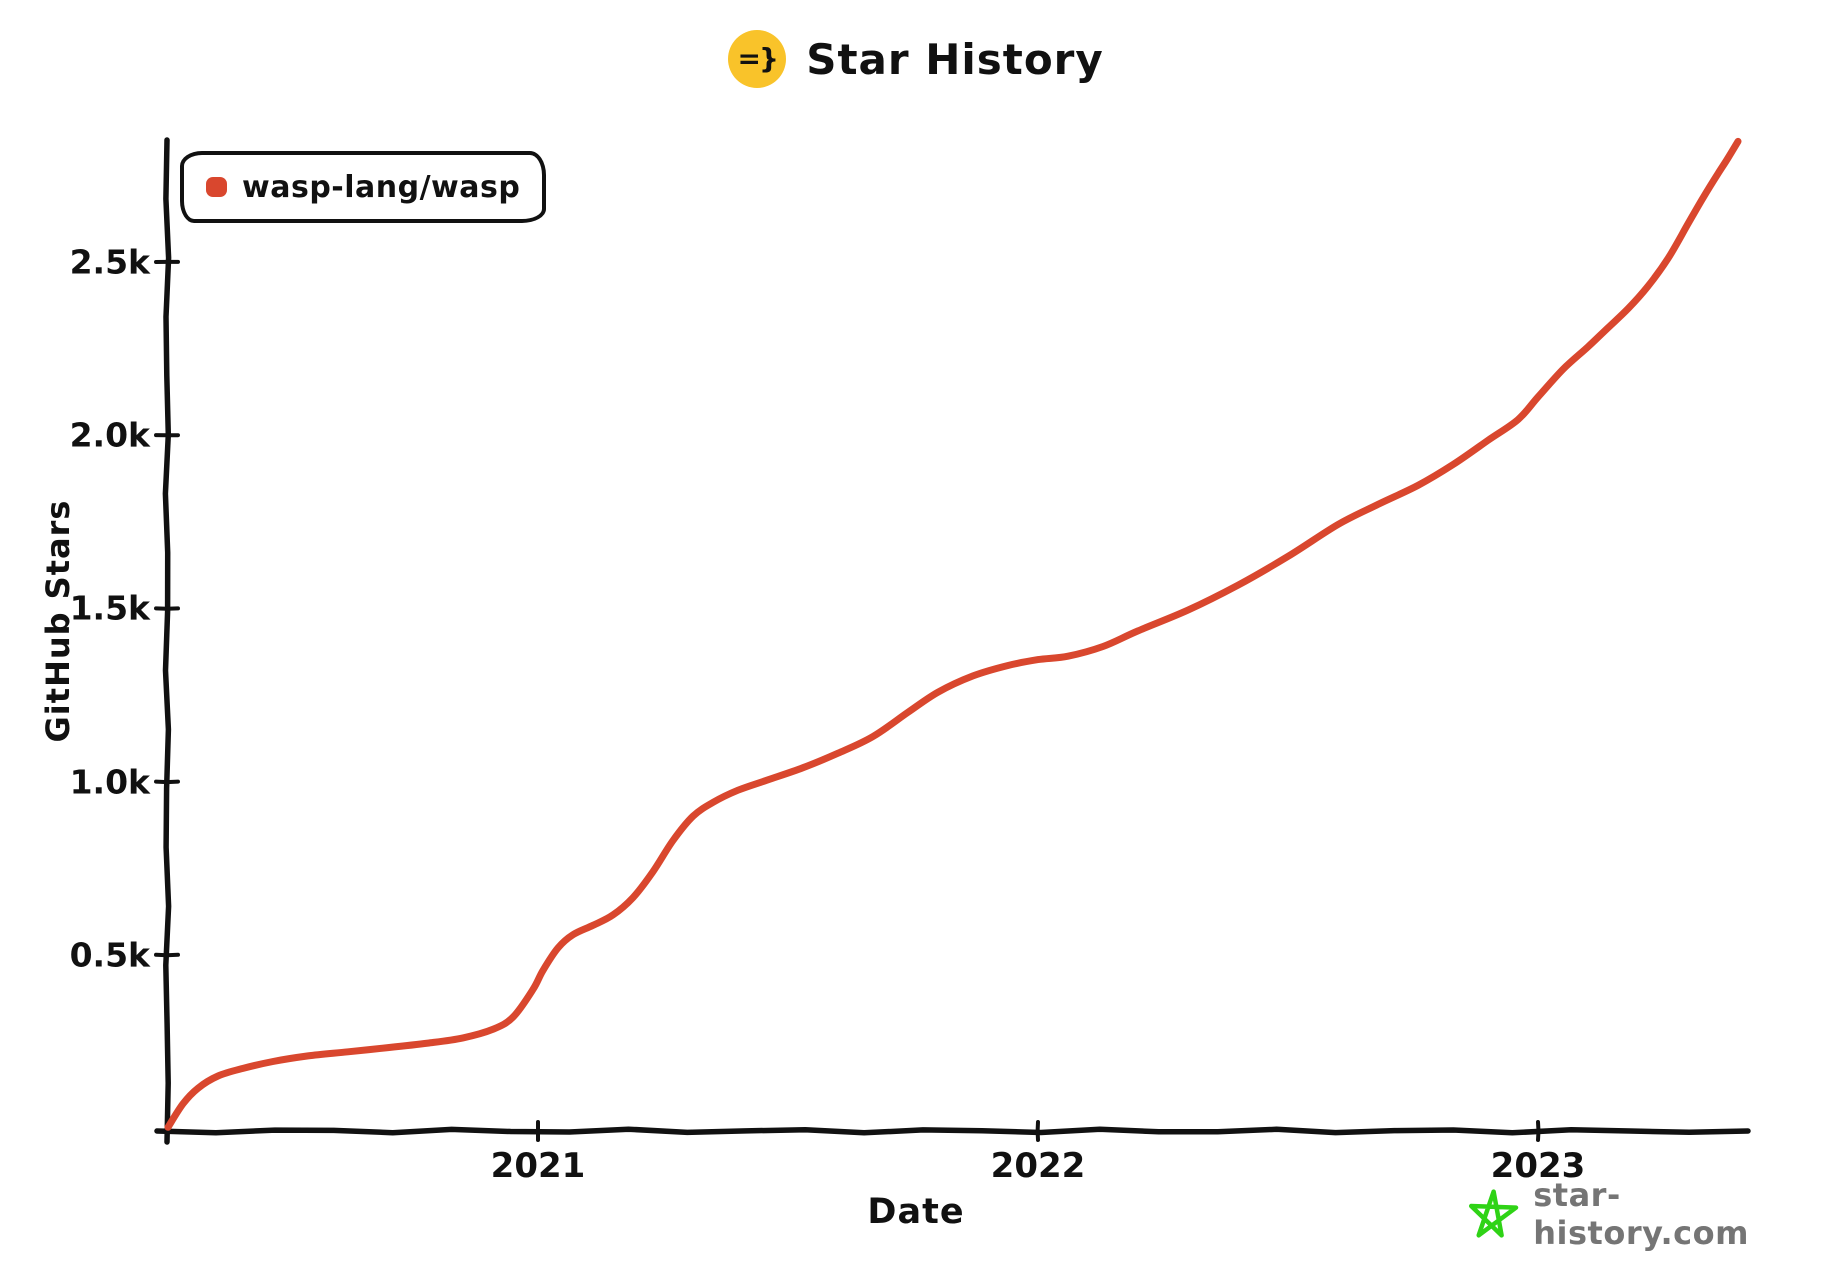  I want to click on wasp-logo-glyph: =}, so click(758, 58).